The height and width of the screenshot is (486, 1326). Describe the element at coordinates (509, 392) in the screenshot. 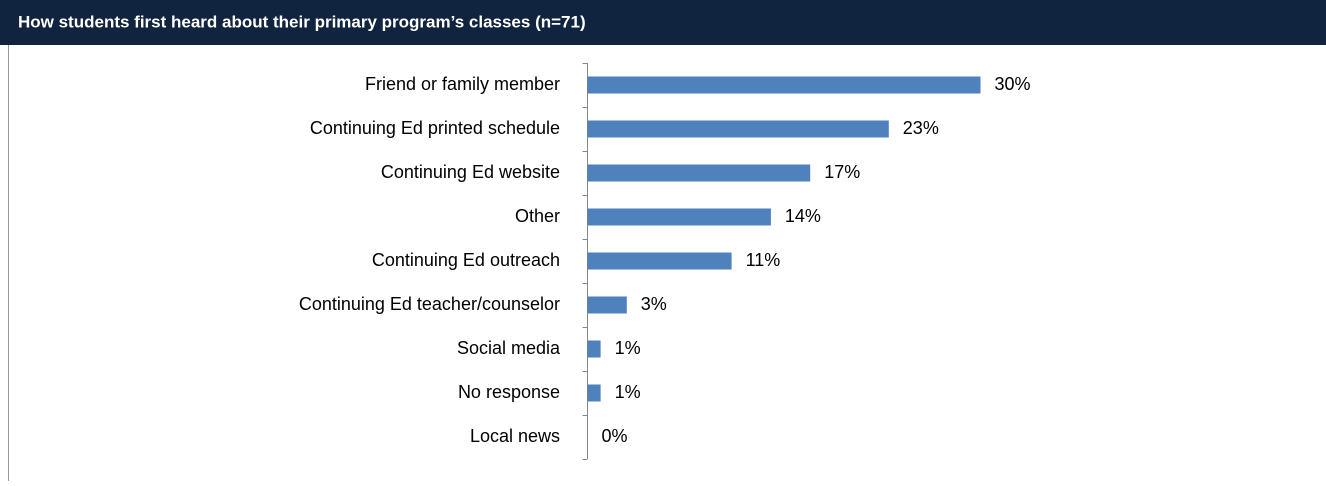

I see `category-label: No response` at that location.